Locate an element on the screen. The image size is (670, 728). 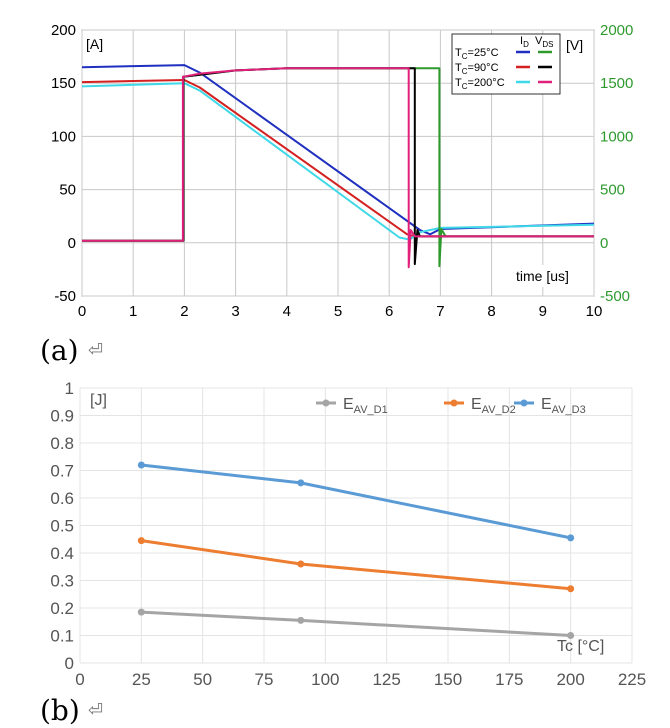
legend-header-id: ID is located at coordinates (524, 42).